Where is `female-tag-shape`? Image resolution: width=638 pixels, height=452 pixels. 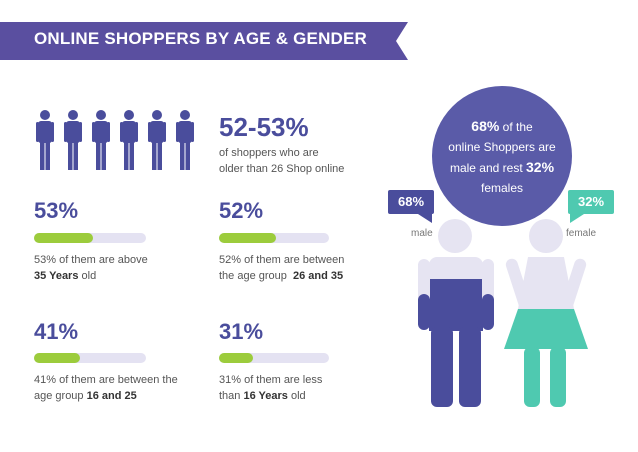 female-tag-shape is located at coordinates (591, 206).